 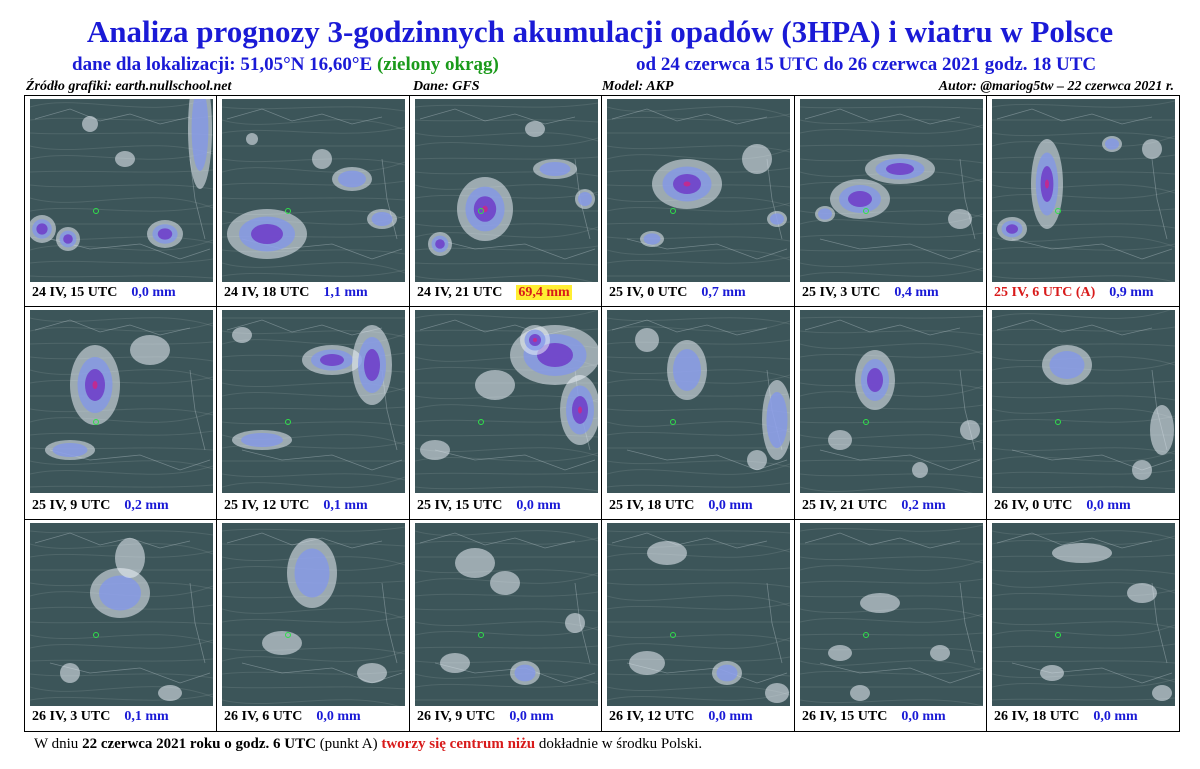 What do you see at coordinates (267, 292) in the screenshot?
I see `panel-time: 24 IV, 18 UTC` at bounding box center [267, 292].